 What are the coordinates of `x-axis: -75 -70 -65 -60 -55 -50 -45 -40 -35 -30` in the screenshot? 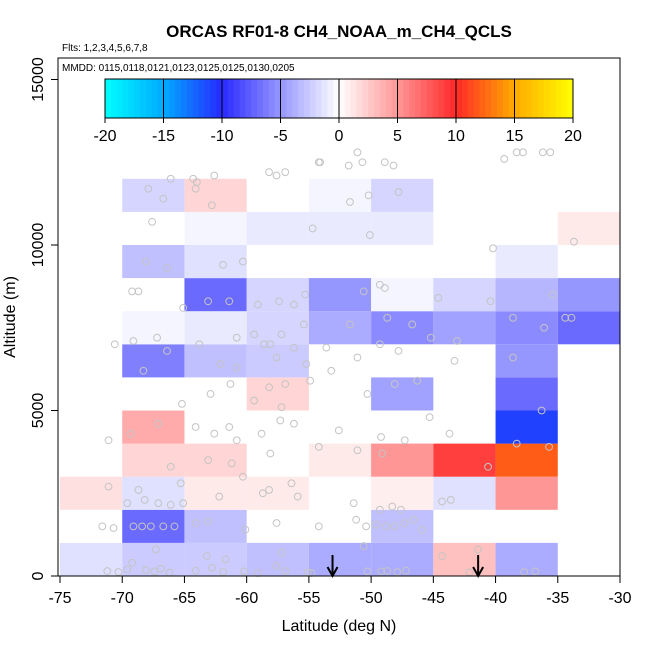 It's located at (340, 591).